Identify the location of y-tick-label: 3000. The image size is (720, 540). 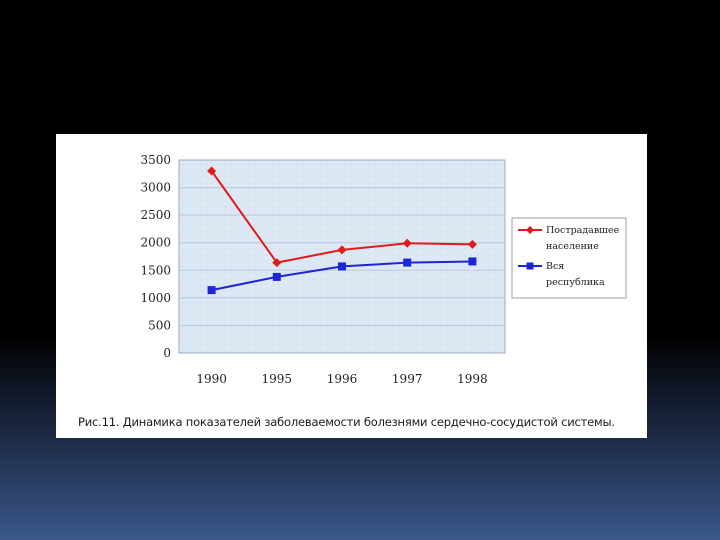
(155, 188).